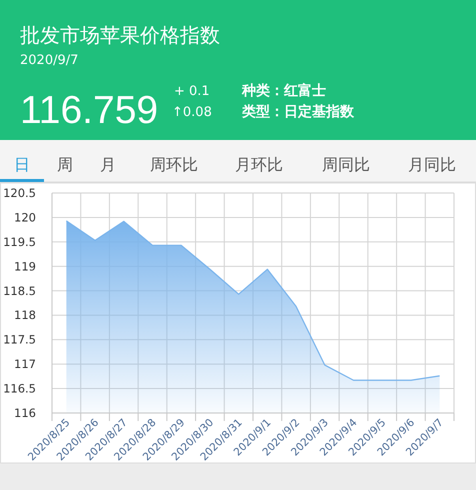 Image resolution: width=476 pixels, height=490 pixels. What do you see at coordinates (192, 91) in the screenshot?
I see `text: + 0.1` at bounding box center [192, 91].